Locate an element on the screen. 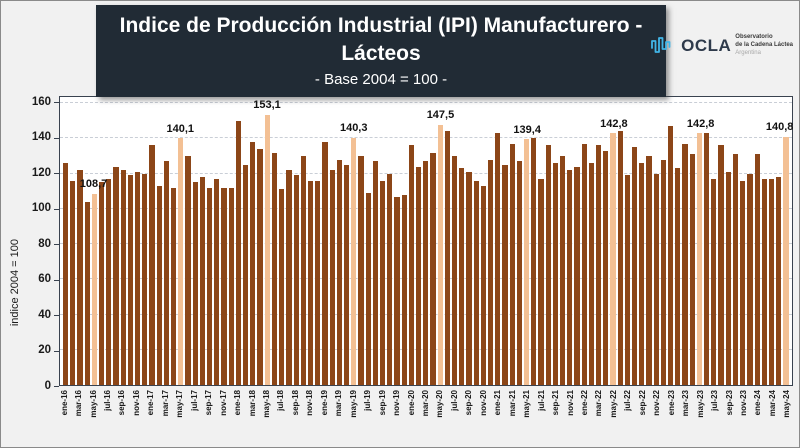 The image size is (800, 448). x-tick-label-jul-16: jul-16 is located at coordinates (107, 400).